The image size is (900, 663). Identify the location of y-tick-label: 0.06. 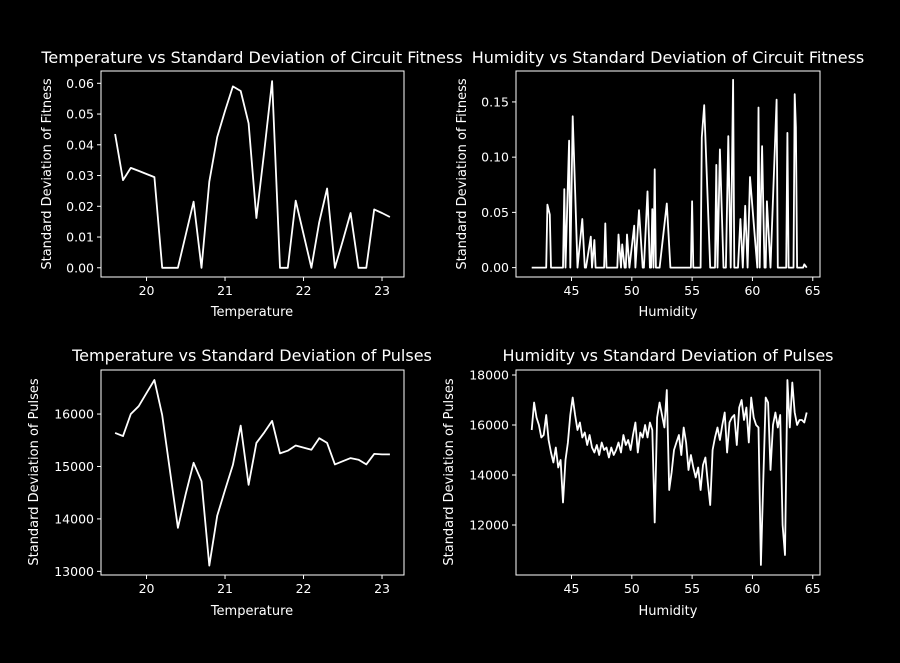
(80, 83).